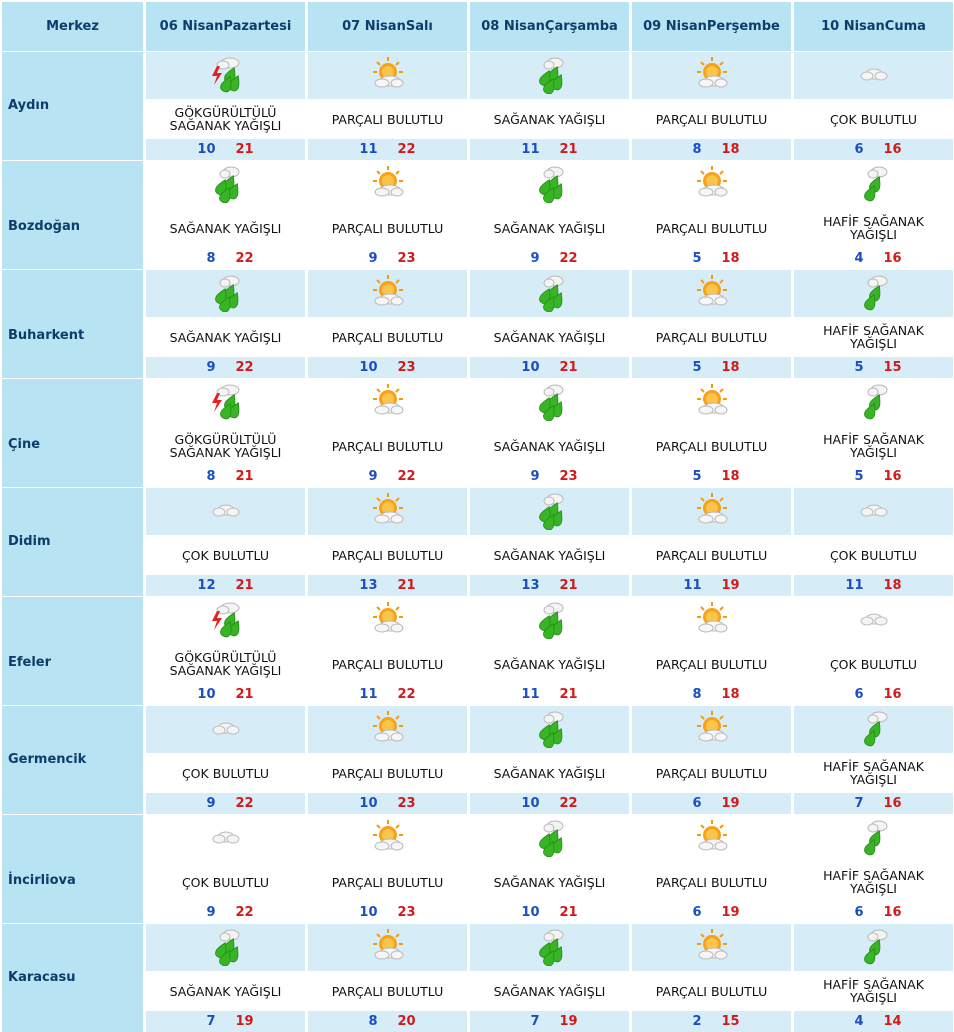 The width and height of the screenshot is (954, 1032). Describe the element at coordinates (711, 978) in the screenshot. I see `forecast-cell: PARÇALI BULUTLU 2 15` at that location.